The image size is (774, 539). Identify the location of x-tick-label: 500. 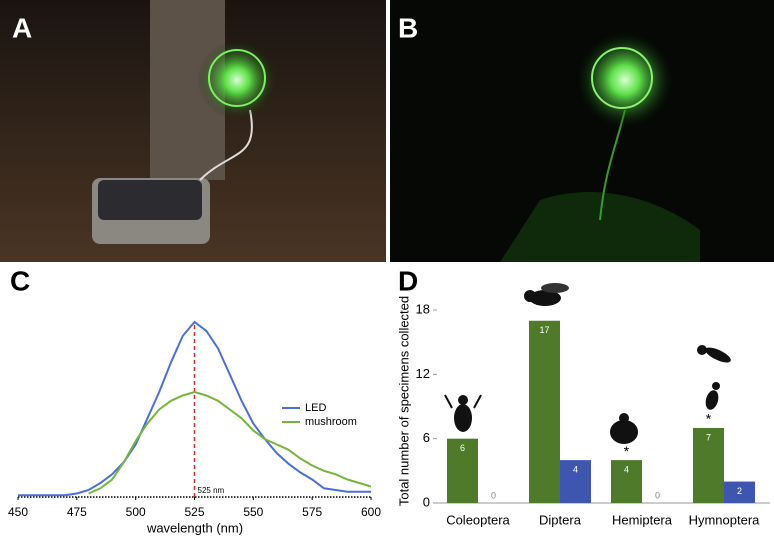
(136, 512).